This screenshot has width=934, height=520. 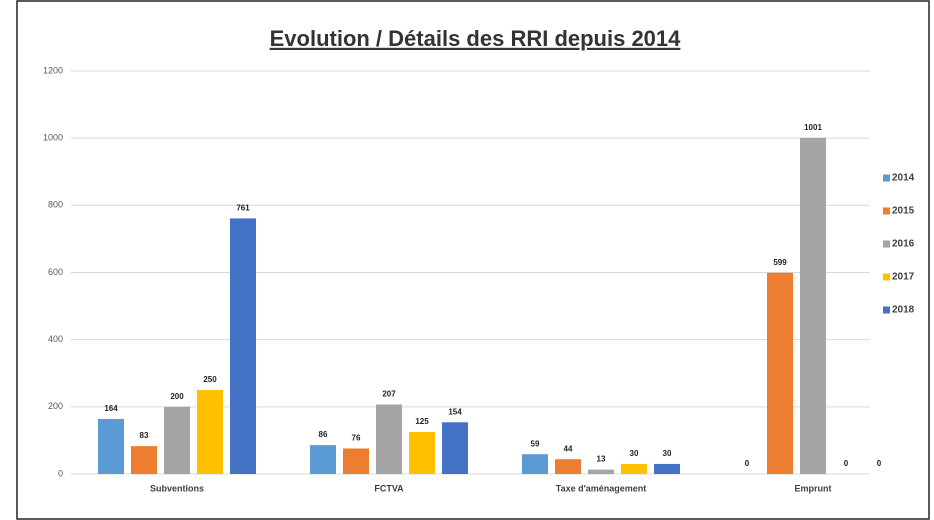 What do you see at coordinates (111, 408) in the screenshot?
I see `value-label: 164` at bounding box center [111, 408].